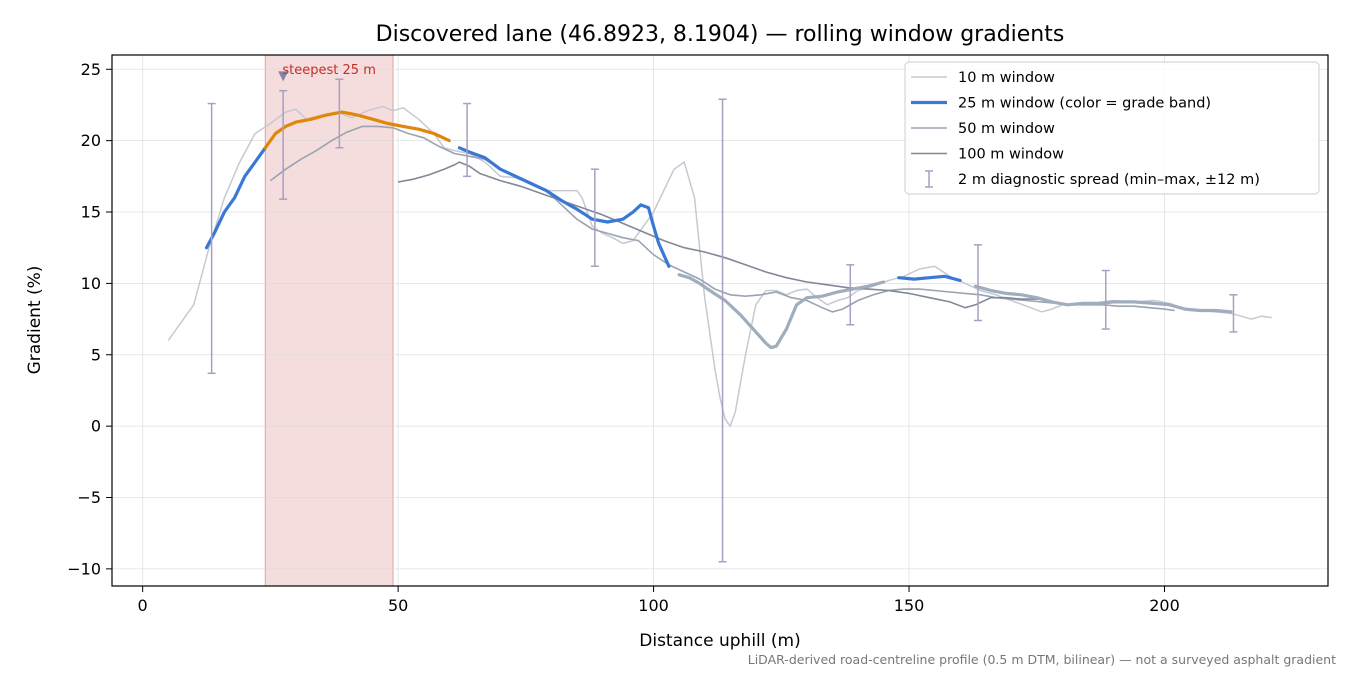 This screenshot has width=1350, height=675. Describe the element at coordinates (1109, 180) in the screenshot. I see `legend-entry-label: 2 m diagnostic spread (min–max, ±12 m)` at that location.